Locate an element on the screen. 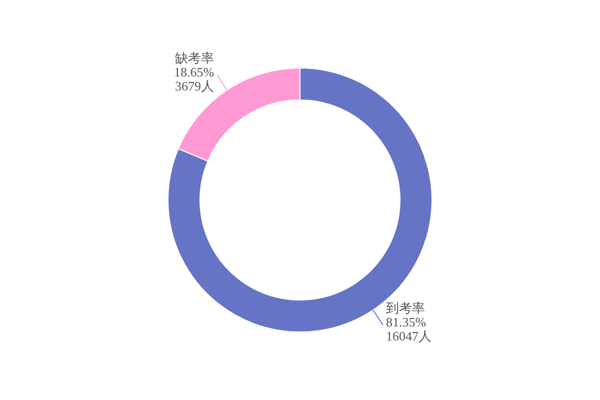 This screenshot has width=600, height=400. data-label: 18.65% 3679人 is located at coordinates (194, 79).